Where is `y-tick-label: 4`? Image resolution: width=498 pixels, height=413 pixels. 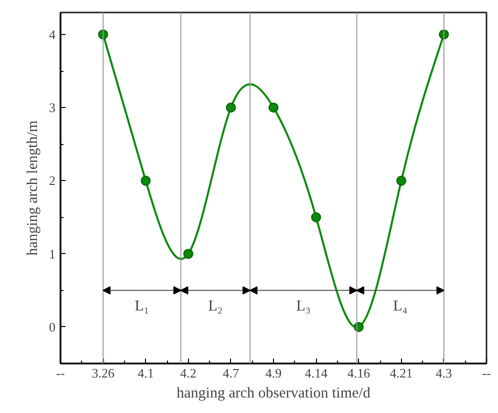 y-tick-label: 4 is located at coordinates (52, 34).